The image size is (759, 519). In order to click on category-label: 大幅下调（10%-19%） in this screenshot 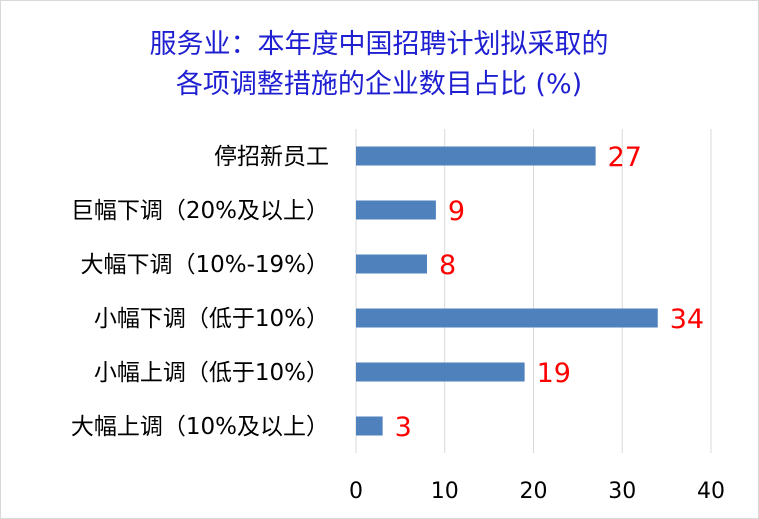, I will do `click(204, 265)`.